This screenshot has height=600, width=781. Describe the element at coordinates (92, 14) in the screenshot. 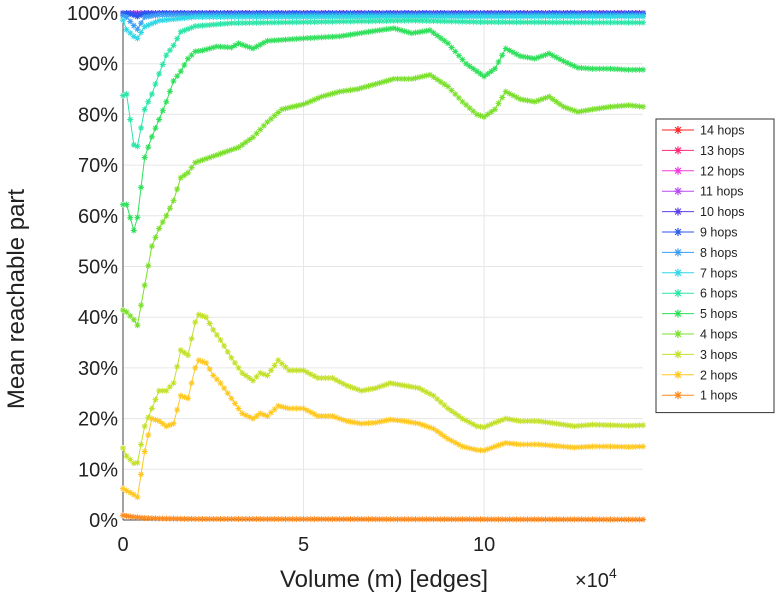

I see `y-tick-label: 100%` at that location.